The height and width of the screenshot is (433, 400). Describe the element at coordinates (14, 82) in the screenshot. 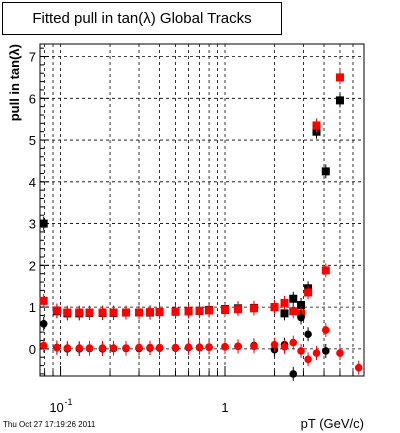

I see `y-axis-label: pull in tan(λ)` at that location.